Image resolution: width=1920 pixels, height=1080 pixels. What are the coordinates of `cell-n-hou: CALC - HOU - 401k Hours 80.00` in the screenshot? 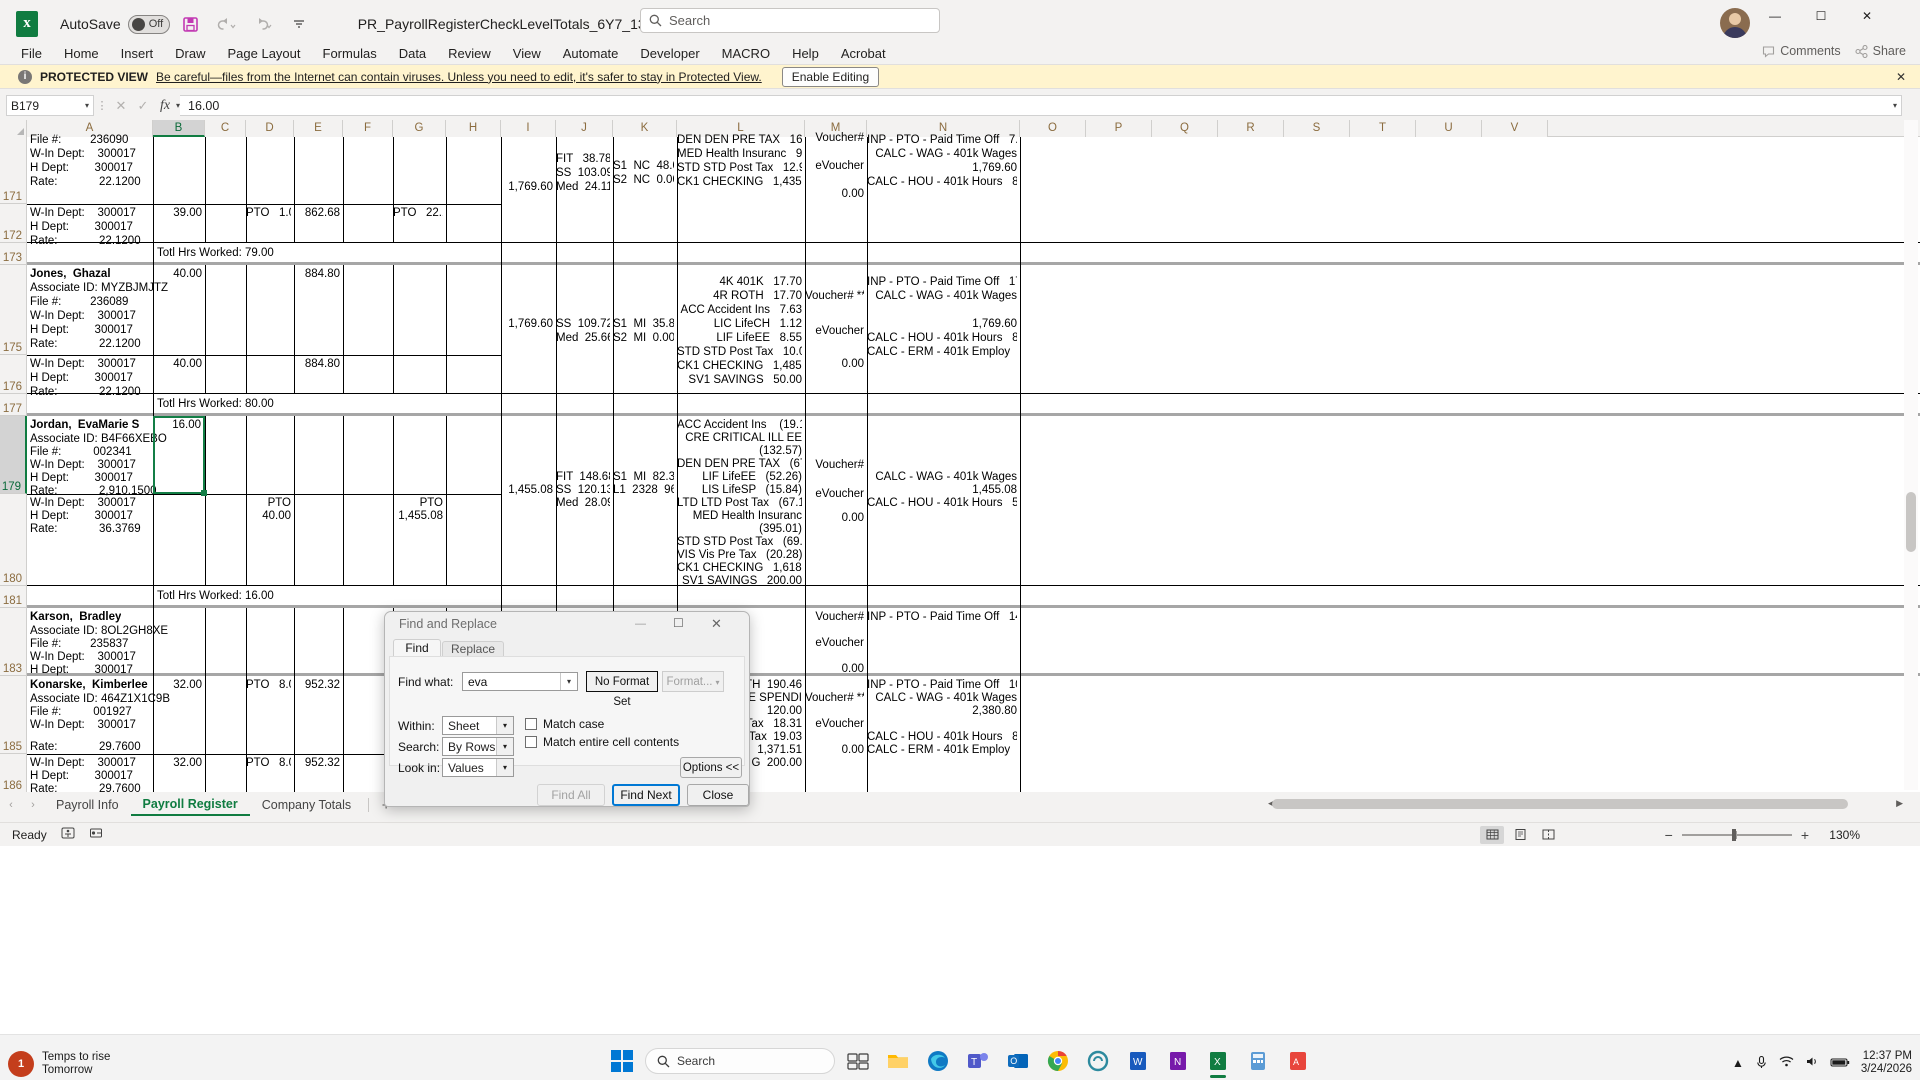 It's located at (942, 737).